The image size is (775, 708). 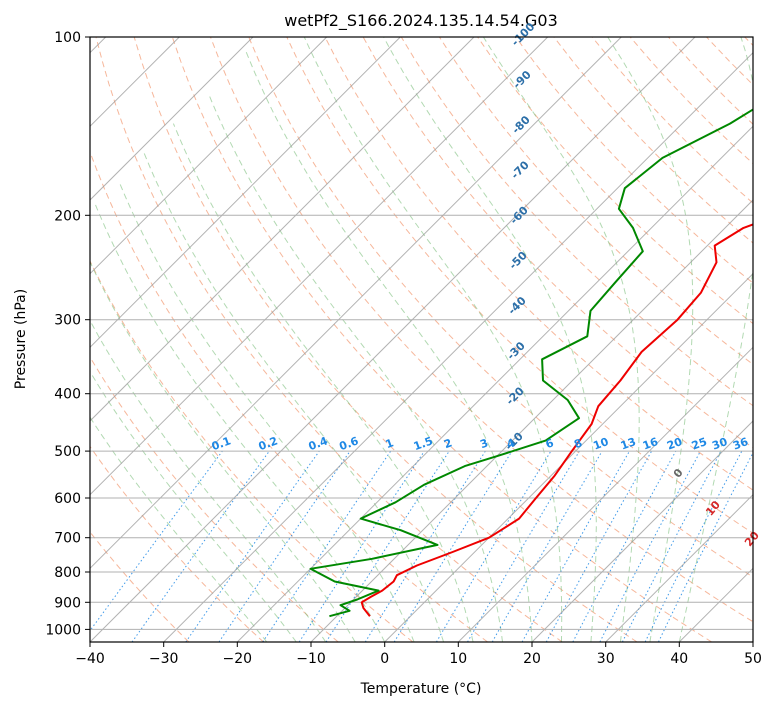 What do you see at coordinates (238, 659) in the screenshot?
I see `x-tick-label: −20` at bounding box center [238, 659].